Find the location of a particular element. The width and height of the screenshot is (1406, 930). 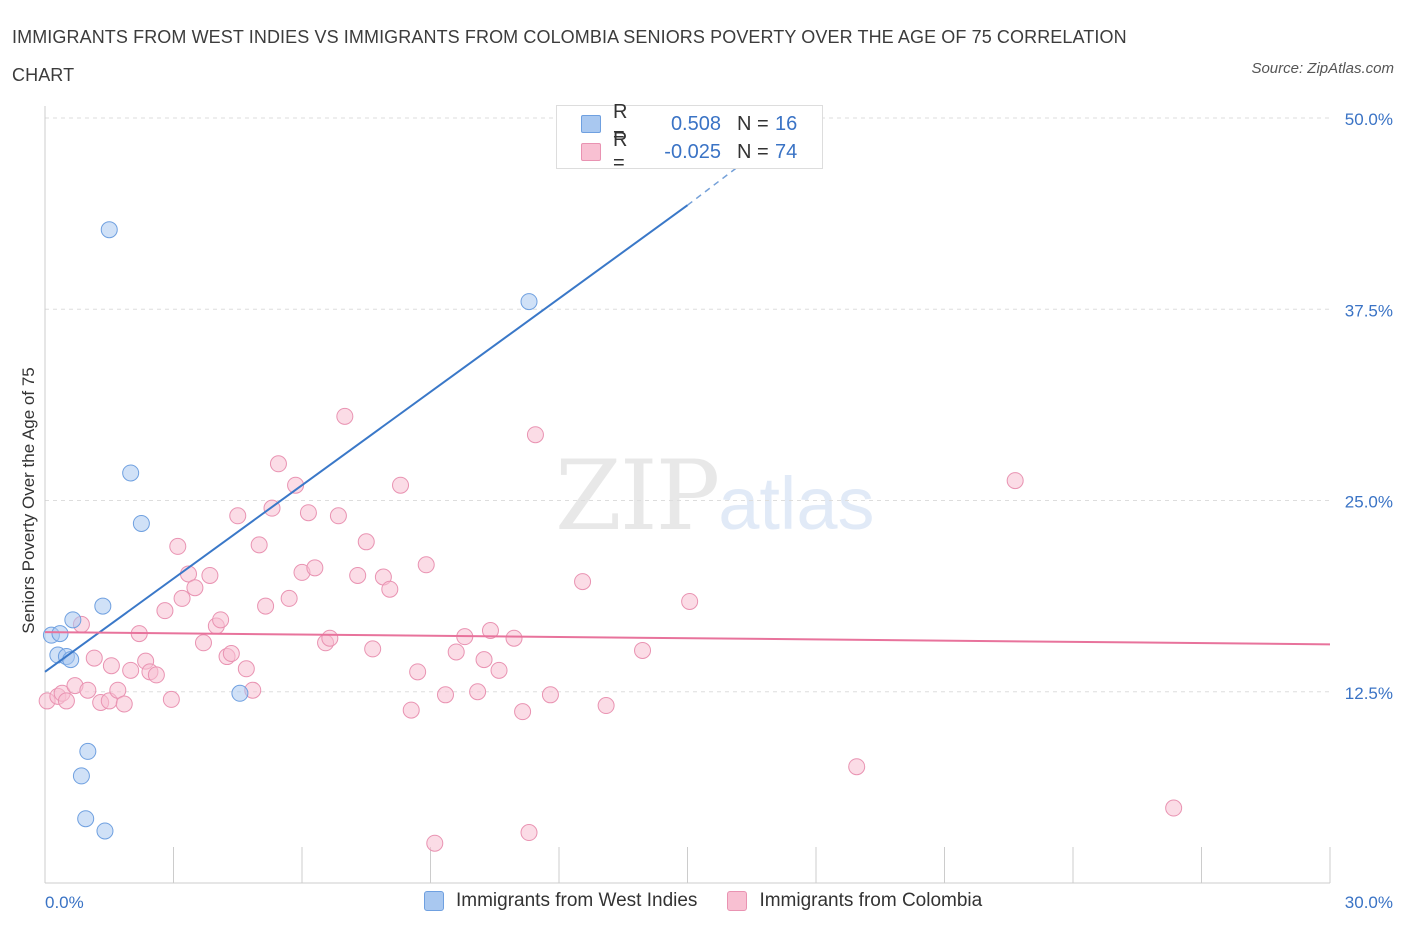

legend-label-colombia: Immigrants from Colombia is located at coordinates (871, 900).